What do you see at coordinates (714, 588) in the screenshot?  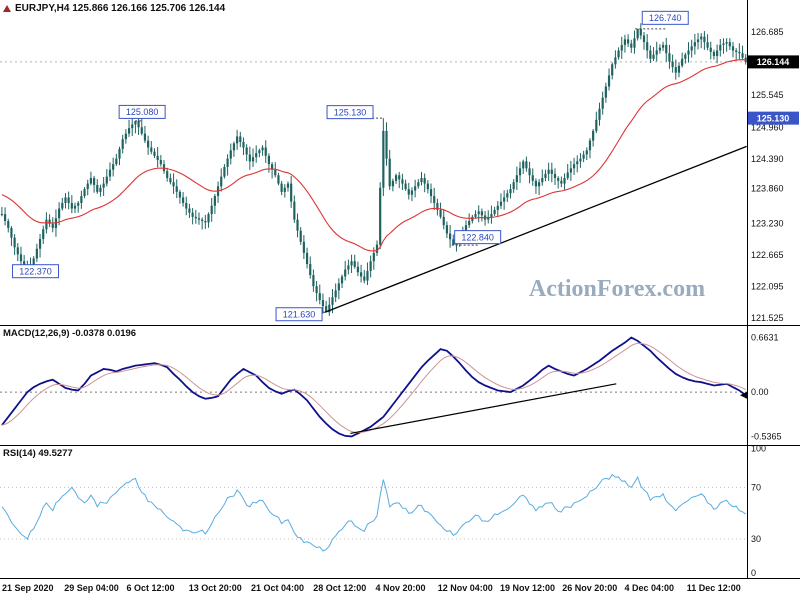 I see `svg-text: 11 Dec 12:00` at bounding box center [714, 588].